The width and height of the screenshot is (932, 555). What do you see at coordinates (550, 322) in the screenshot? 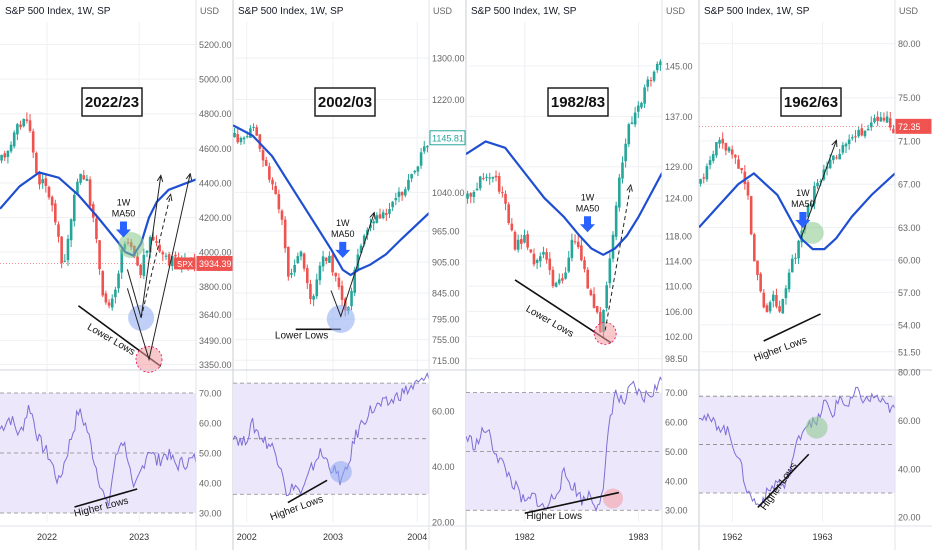
I see `trend-annotation: Lower Lows` at bounding box center [550, 322].